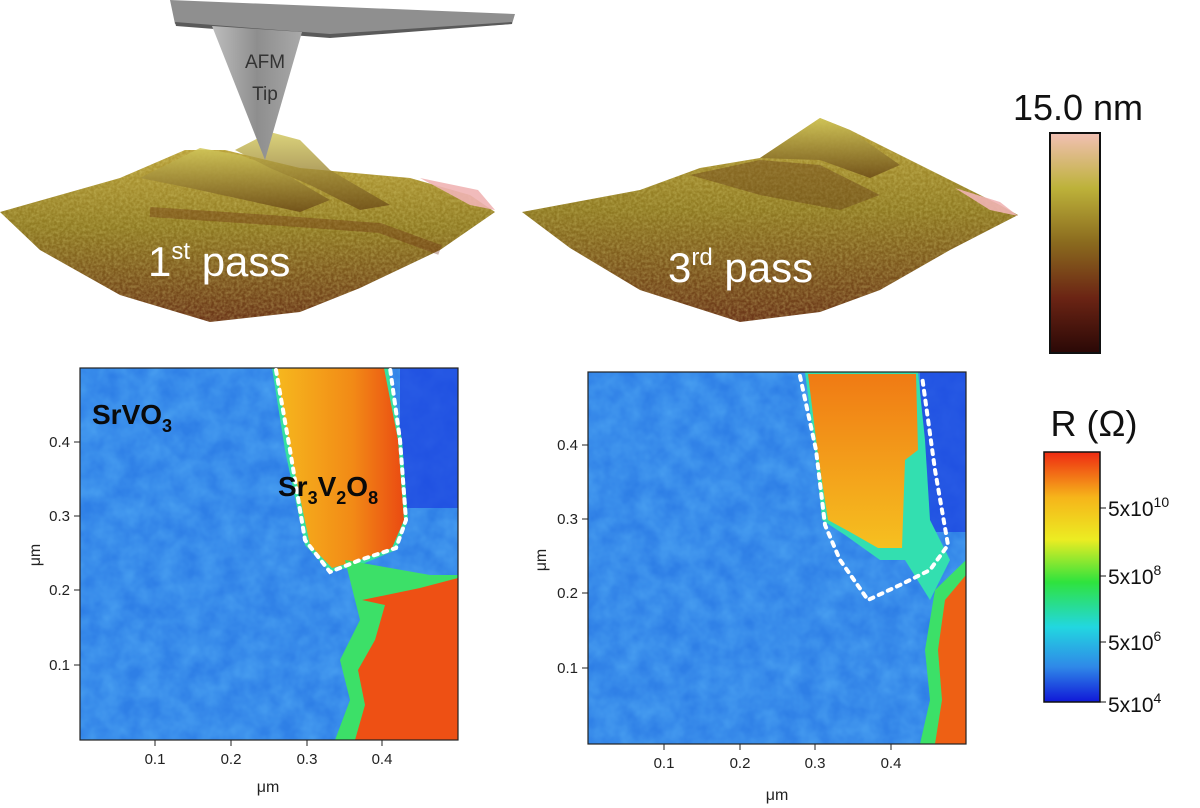  Describe the element at coordinates (59, 442) in the screenshot. I see `left-y-tick: 0.4` at that location.